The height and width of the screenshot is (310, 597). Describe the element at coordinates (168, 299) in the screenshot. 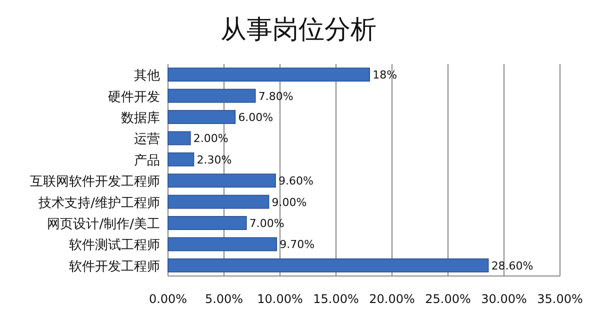

I see `x-tick-label: 0.00%` at that location.